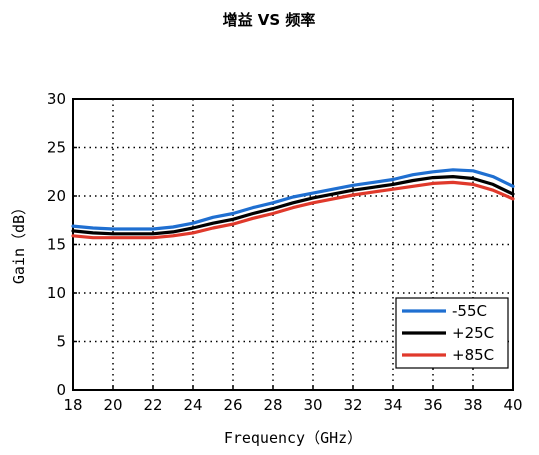 The height and width of the screenshot is (455, 539). Describe the element at coordinates (56, 148) in the screenshot. I see `y-tick-label: 25` at that location.